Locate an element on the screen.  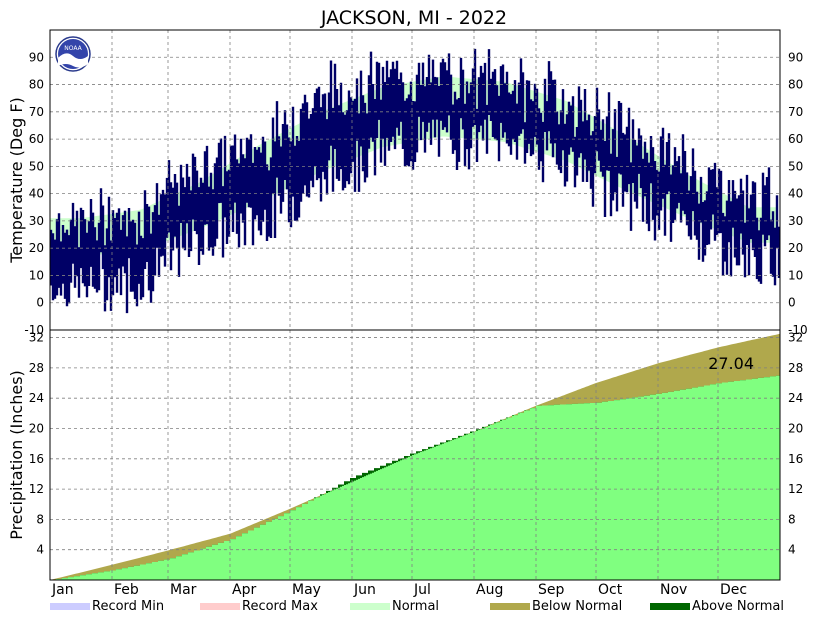
temperature-tick-label-left: 10 is located at coordinates (36, 275).